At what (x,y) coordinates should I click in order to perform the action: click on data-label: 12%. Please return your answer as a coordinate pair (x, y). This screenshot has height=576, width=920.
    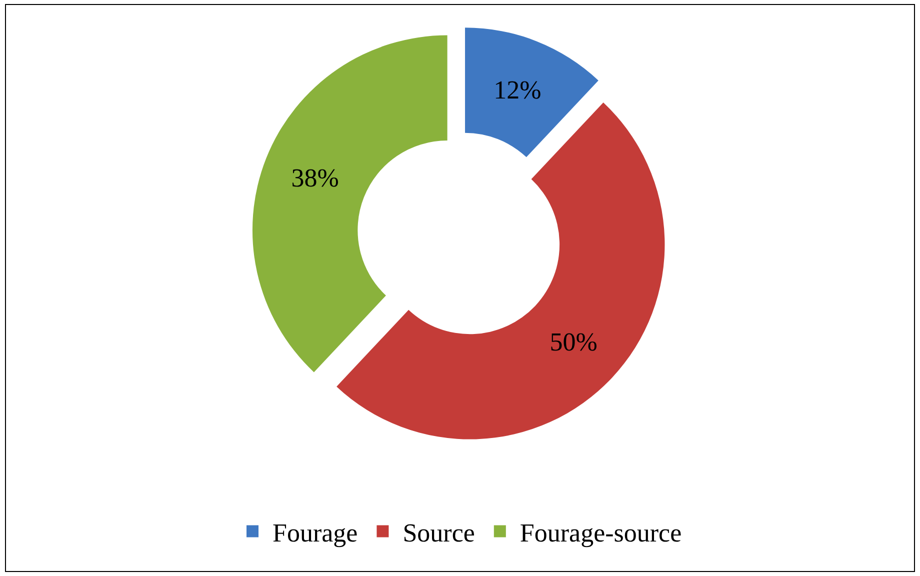
    Looking at the image, I should click on (518, 90).